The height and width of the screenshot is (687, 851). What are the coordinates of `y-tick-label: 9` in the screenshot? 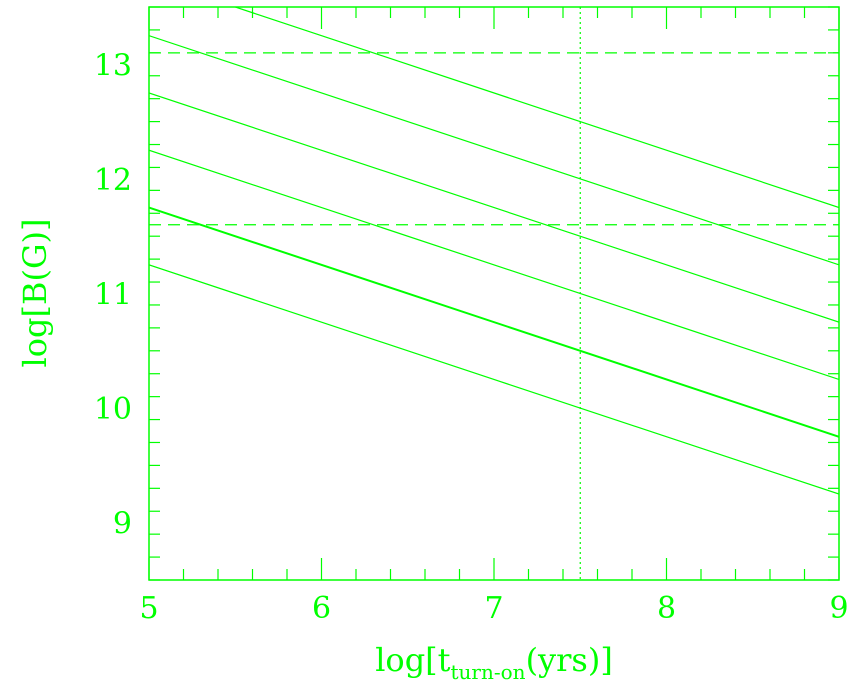 It's located at (122, 524).